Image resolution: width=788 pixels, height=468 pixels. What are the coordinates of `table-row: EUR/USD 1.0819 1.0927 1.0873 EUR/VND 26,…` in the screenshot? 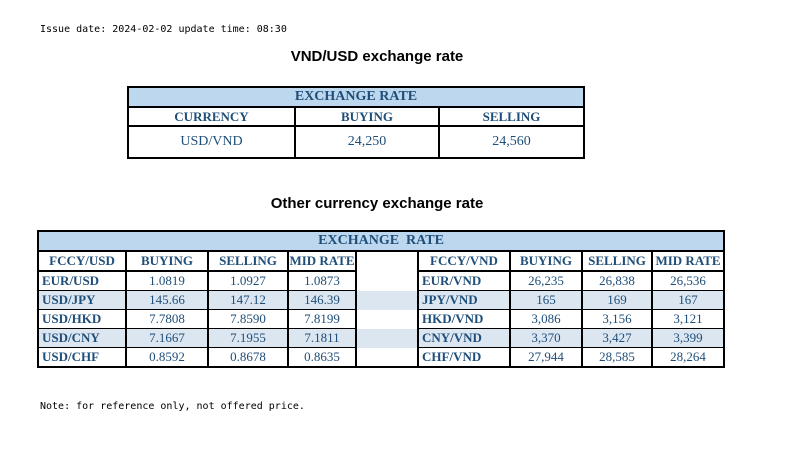 It's located at (381, 280).